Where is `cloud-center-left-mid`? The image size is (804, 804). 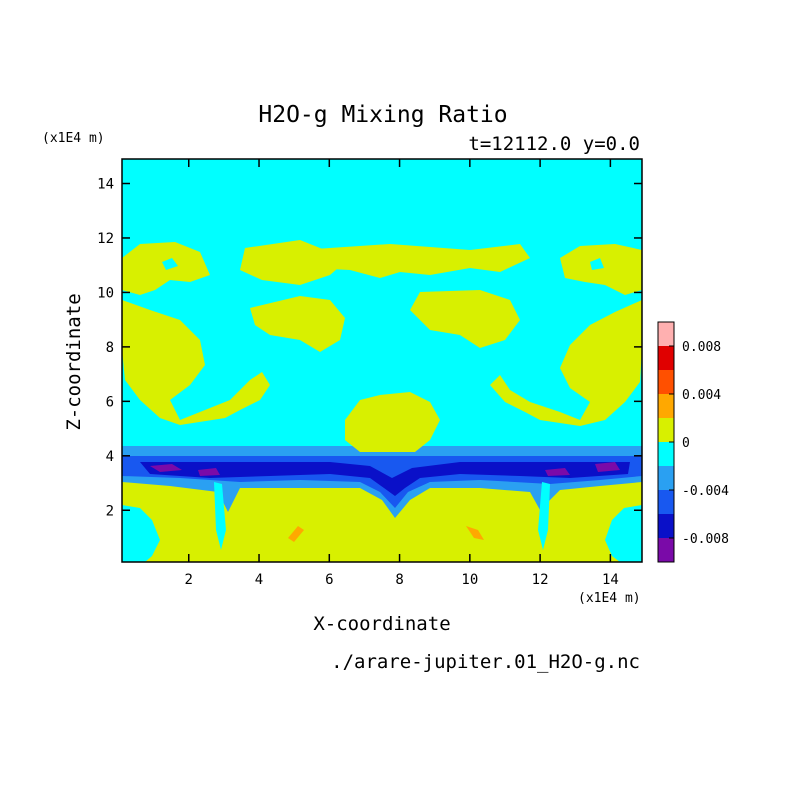 cloud-center-left-mid is located at coordinates (297, 324).